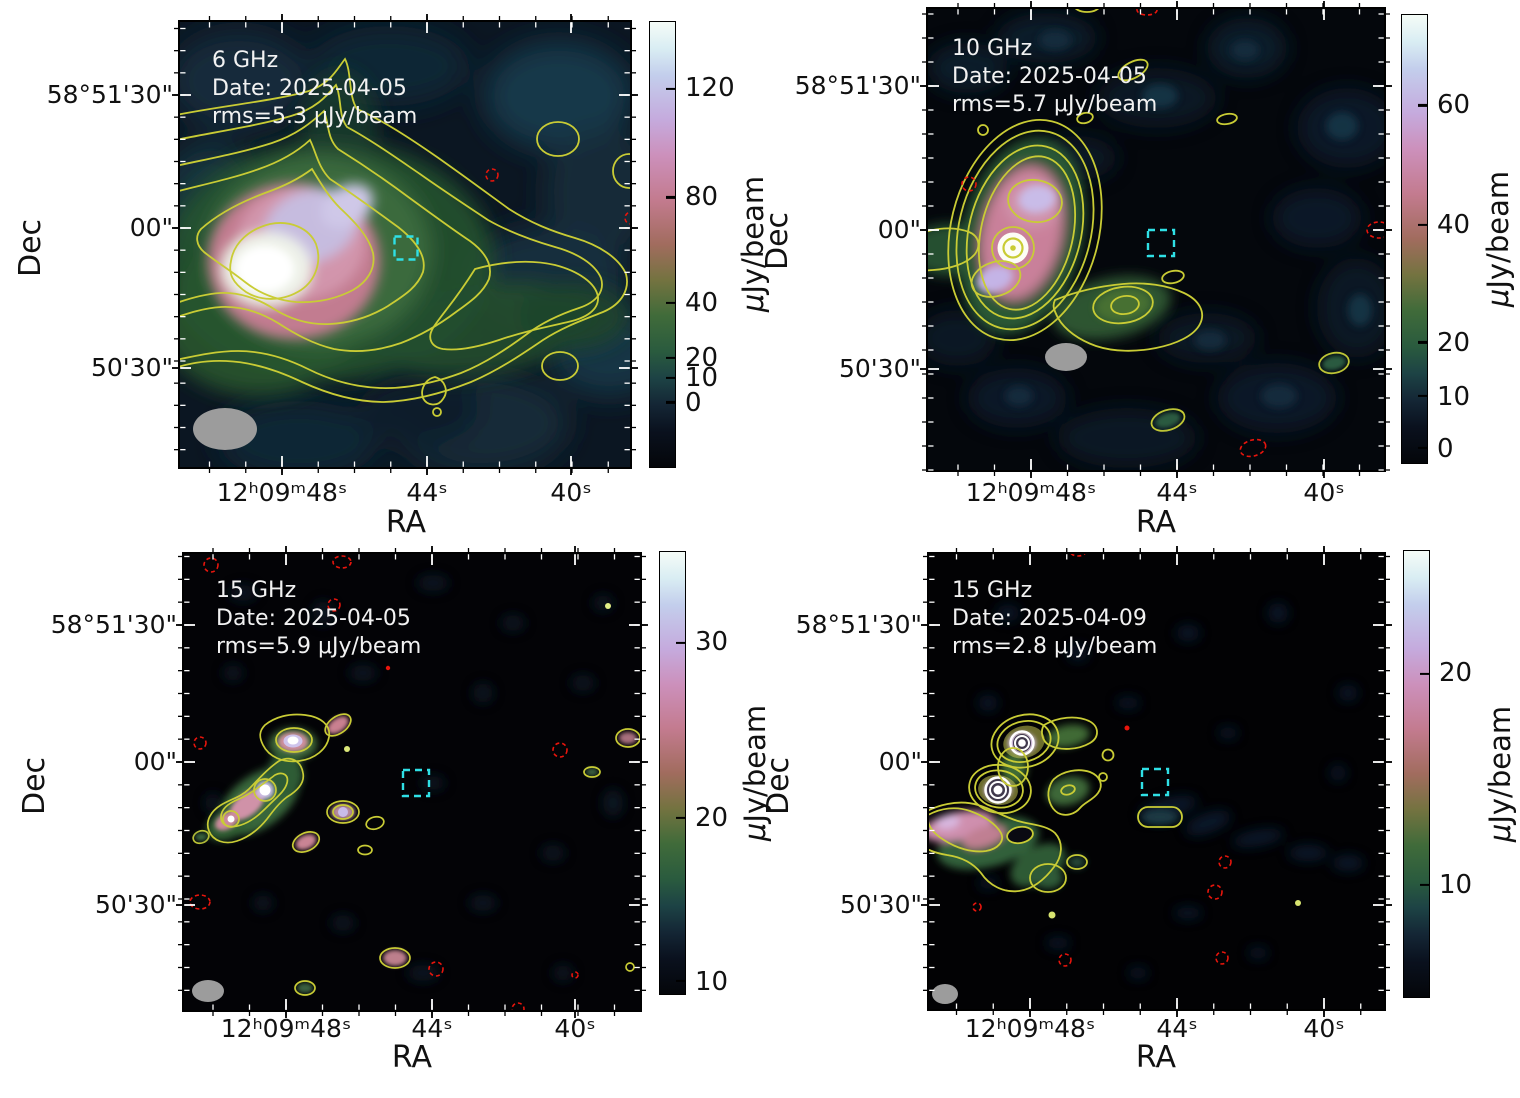  What do you see at coordinates (30, 248) in the screenshot?
I see `p1-ylabel: Dec` at bounding box center [30, 248].